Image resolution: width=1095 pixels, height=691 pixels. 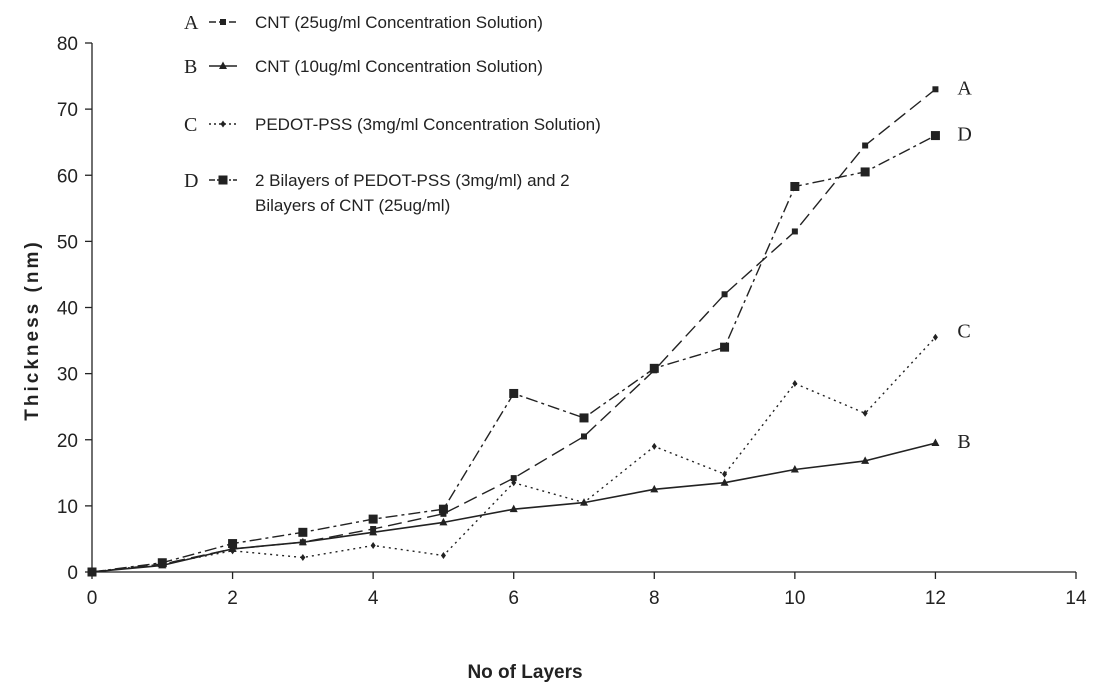 I want to click on y-tick-label: 50, so click(x=67, y=242).